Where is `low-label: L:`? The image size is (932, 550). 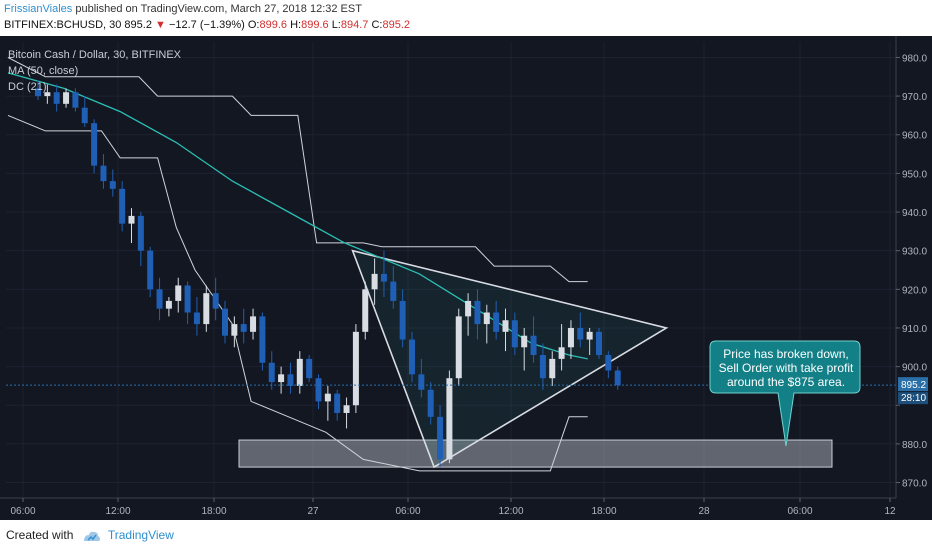
low-label: L: is located at coordinates (336, 25).